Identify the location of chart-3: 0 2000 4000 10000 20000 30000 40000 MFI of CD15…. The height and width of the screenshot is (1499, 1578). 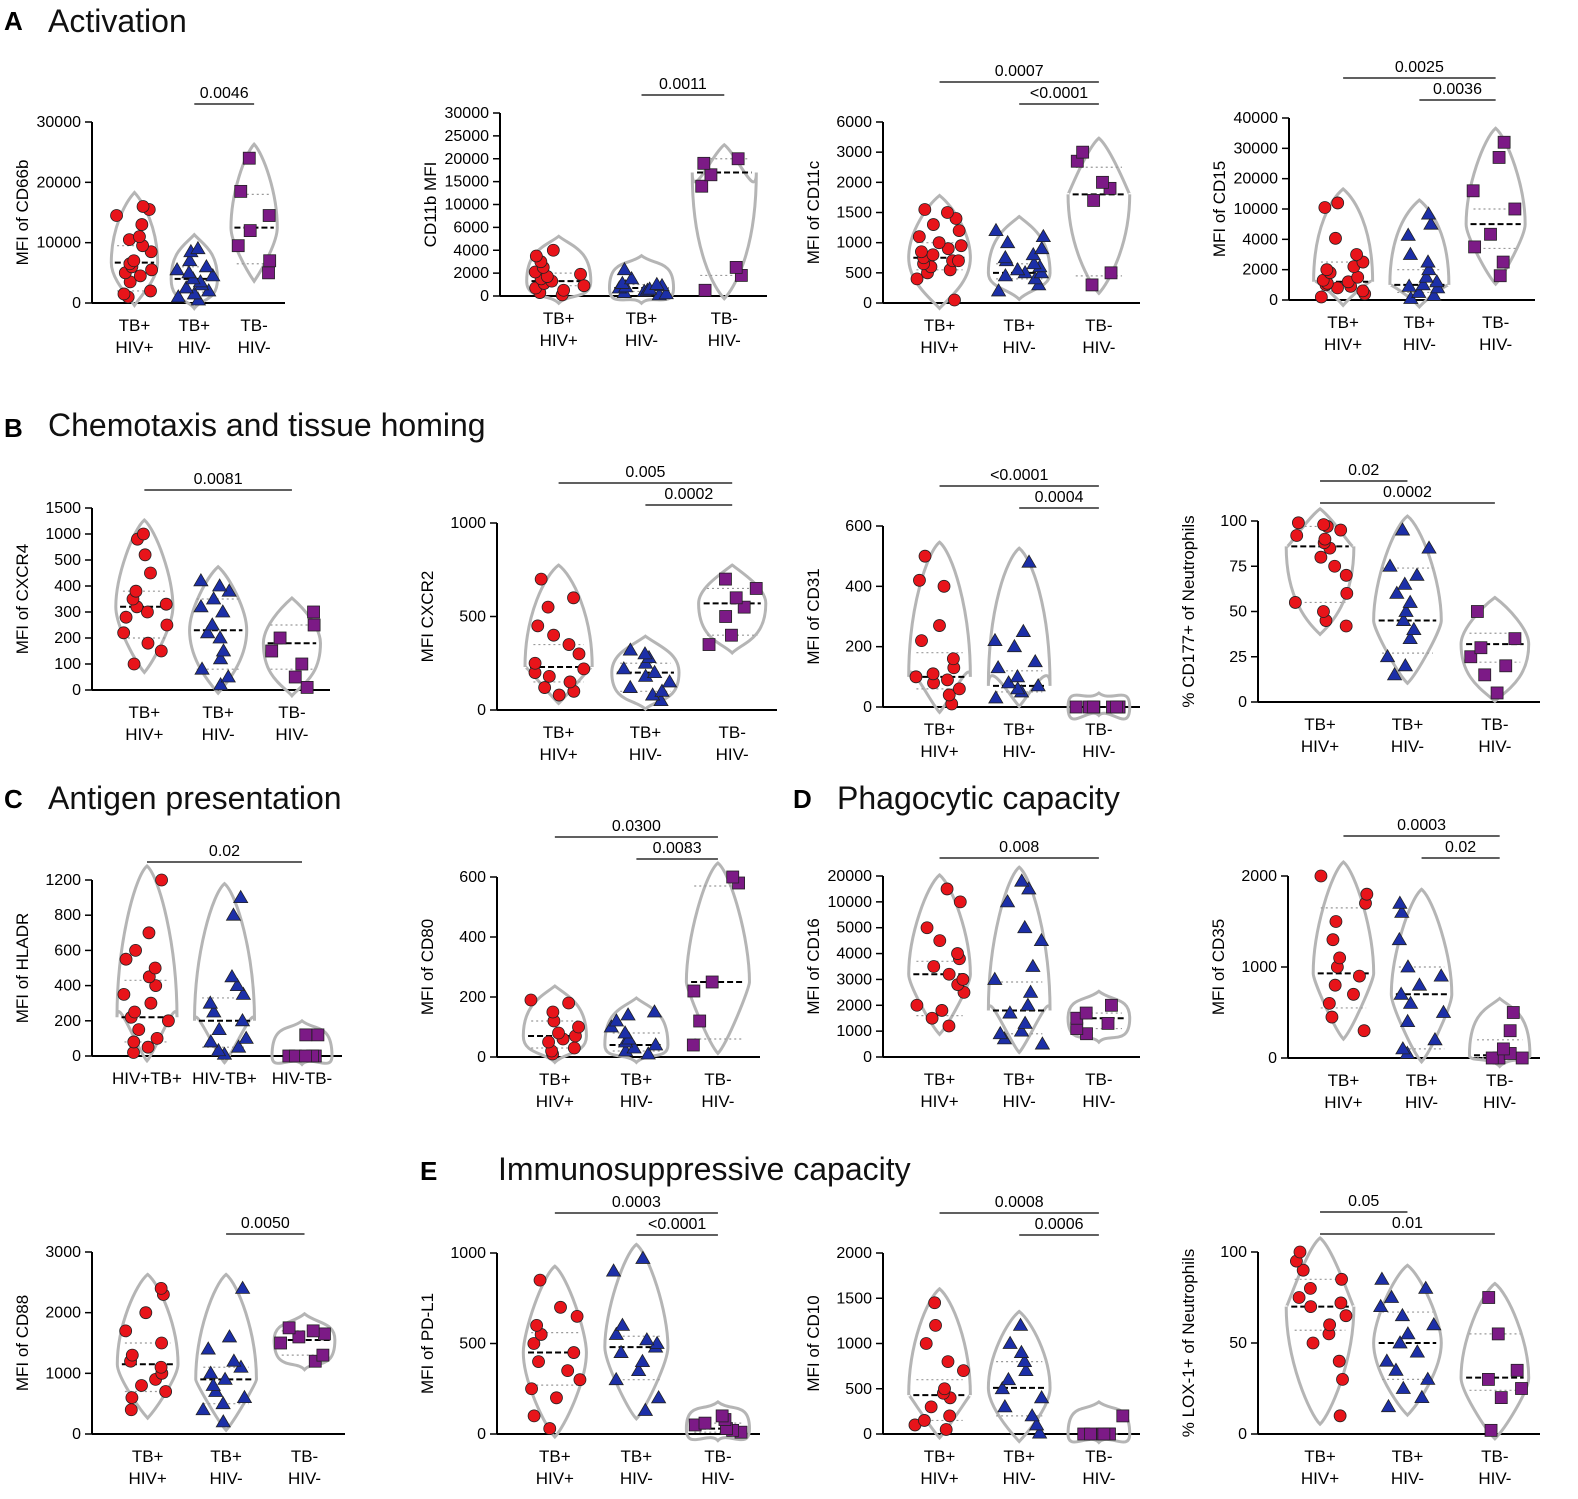
(1372, 206).